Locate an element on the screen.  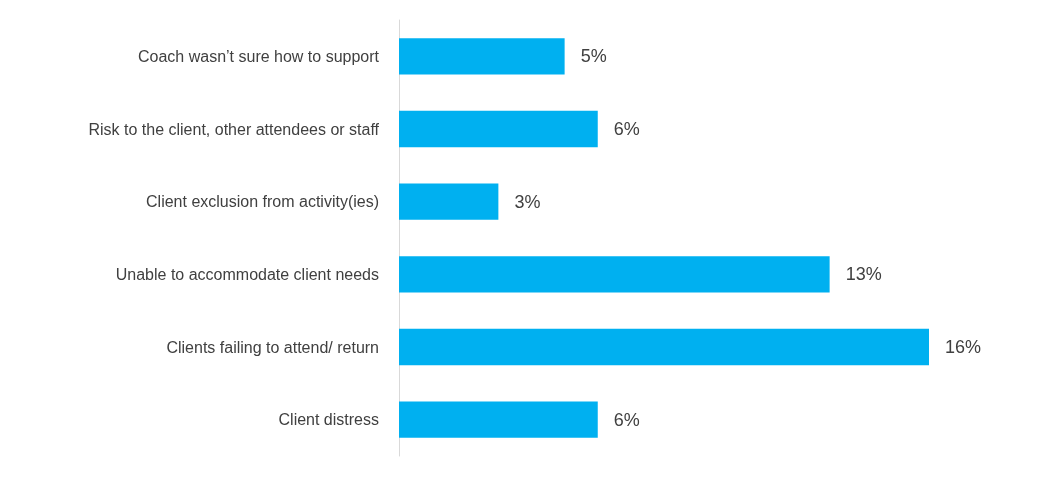
y-tick-label: Client distress is located at coordinates (328, 420).